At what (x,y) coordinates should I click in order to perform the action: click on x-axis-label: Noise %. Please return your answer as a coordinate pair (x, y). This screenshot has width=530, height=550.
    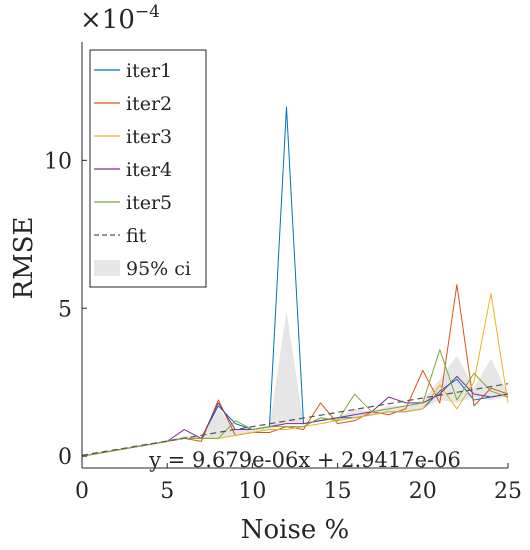
    Looking at the image, I should click on (295, 530).